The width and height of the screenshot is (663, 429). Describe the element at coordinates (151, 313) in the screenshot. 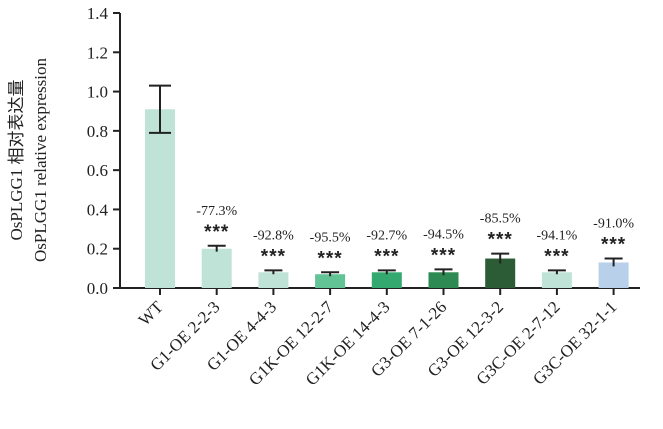

I see `x-tick-label: WT` at that location.